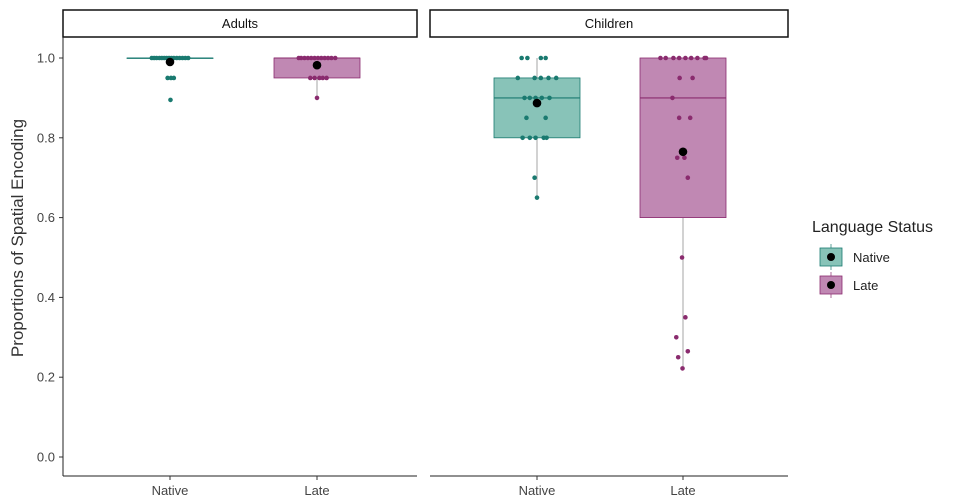  What do you see at coordinates (17, 238) in the screenshot?
I see `y-axis-title: Proportions of Spatial Encoding` at bounding box center [17, 238].